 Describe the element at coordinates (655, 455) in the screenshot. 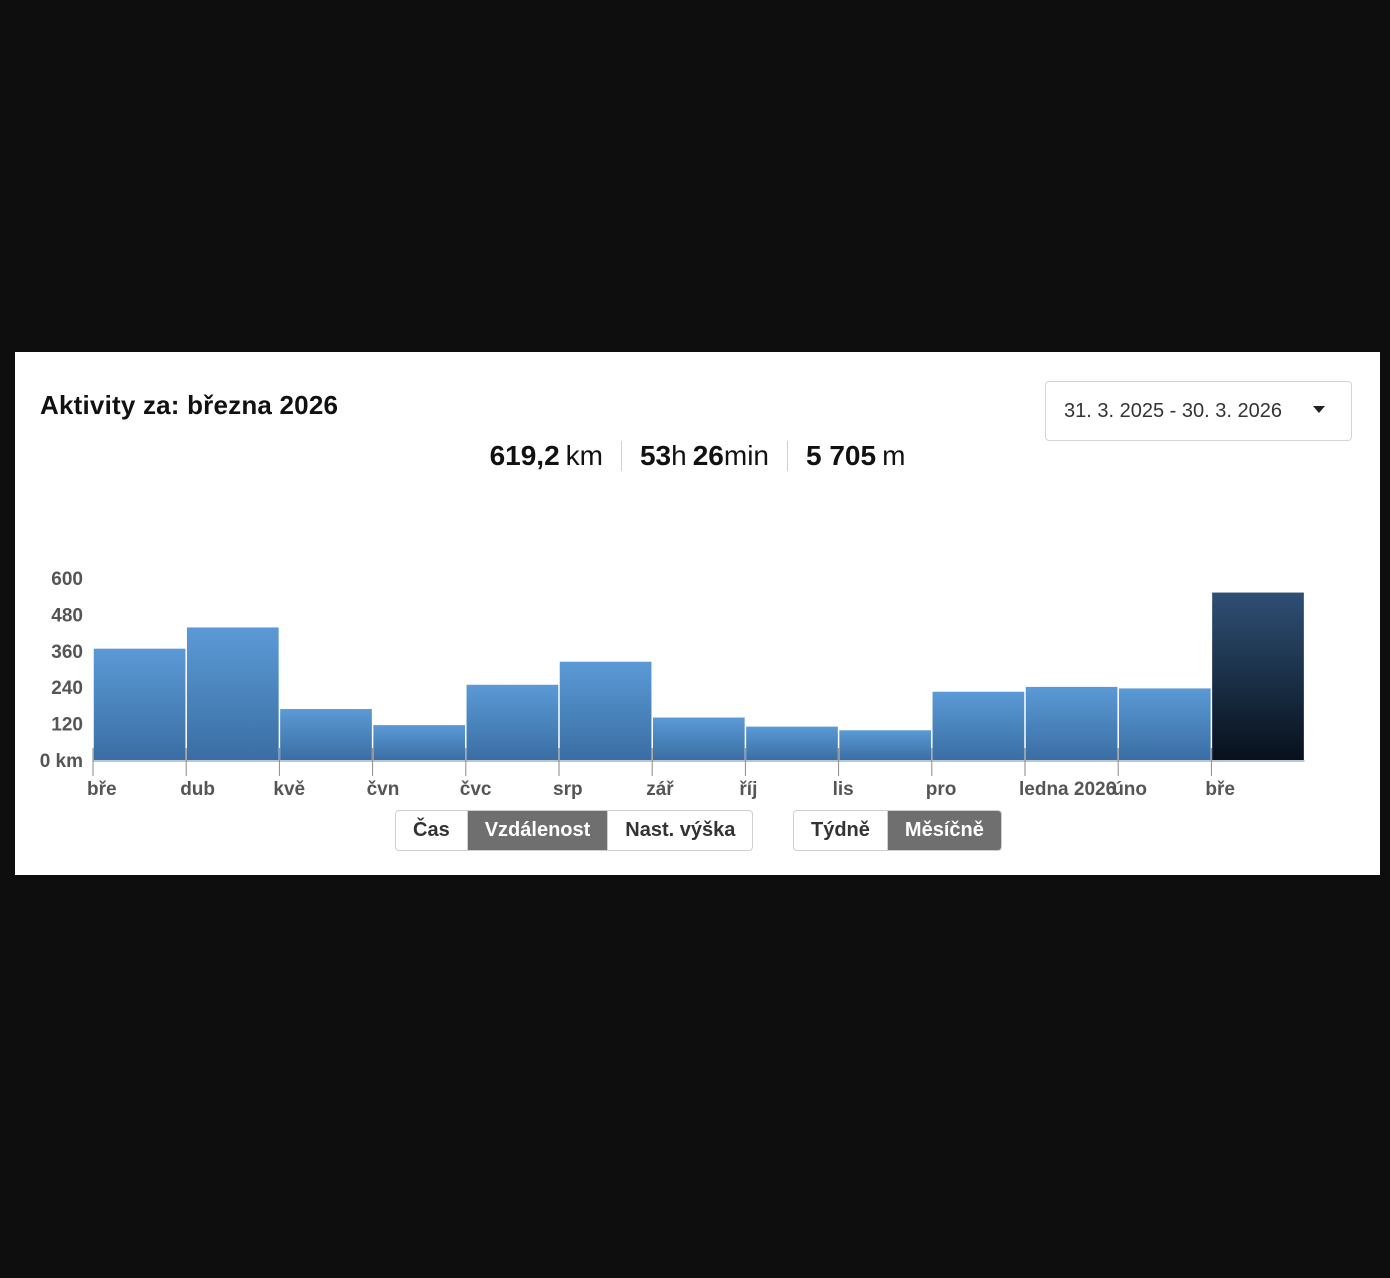

I see `hours-value: 53` at that location.